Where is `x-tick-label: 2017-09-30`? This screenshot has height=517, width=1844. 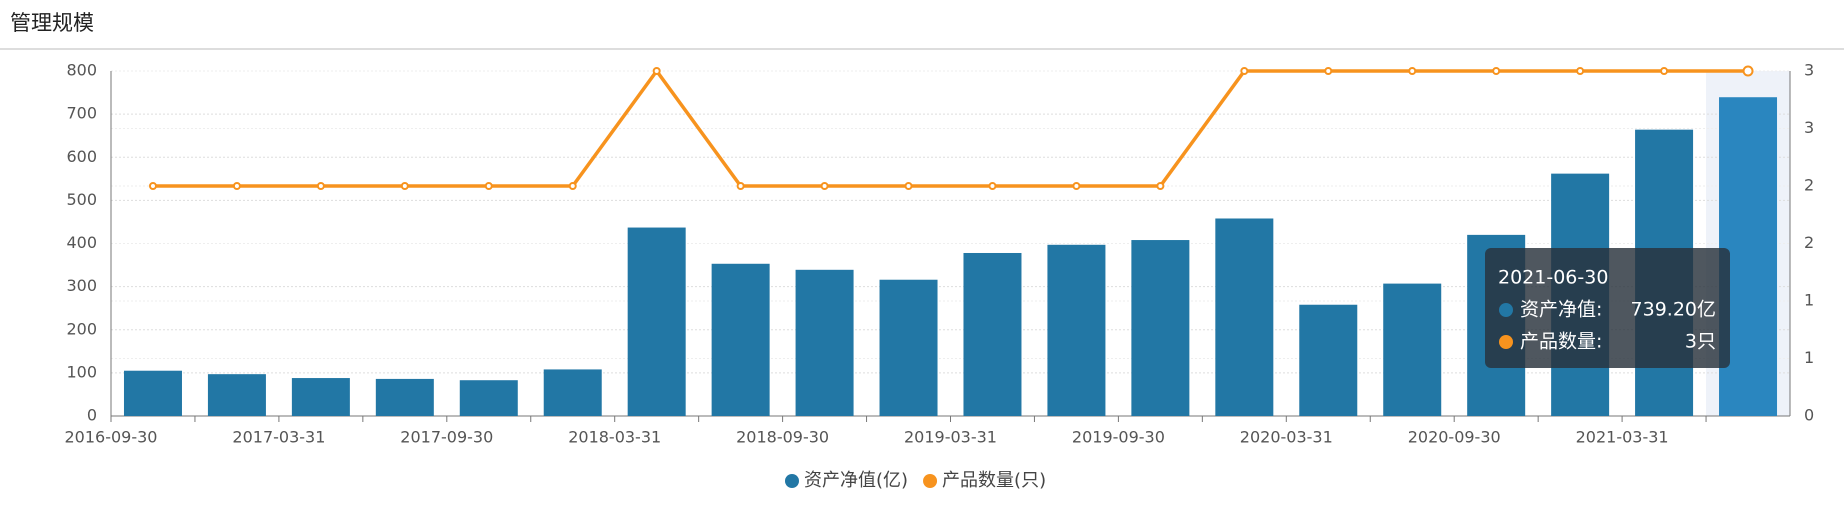
x-tick-label: 2017-09-30 is located at coordinates (446, 437).